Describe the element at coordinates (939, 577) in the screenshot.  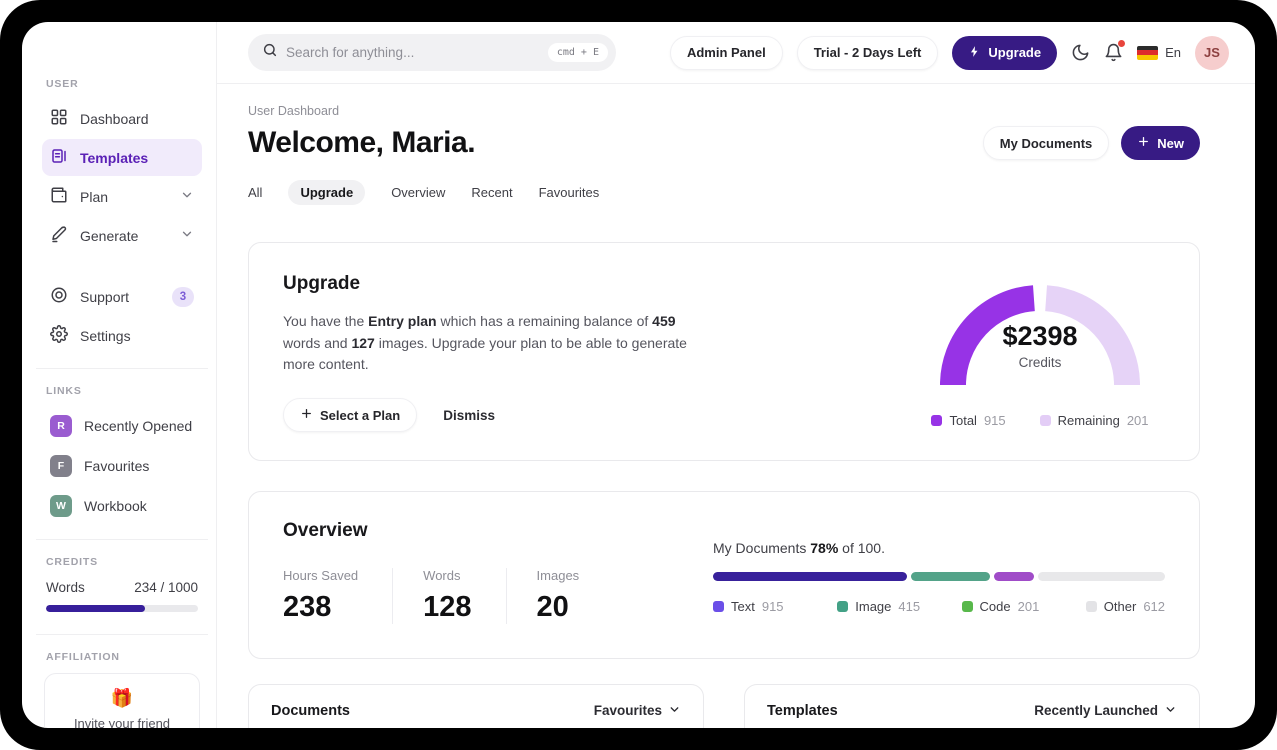
I see `documents-progress-bar` at that location.